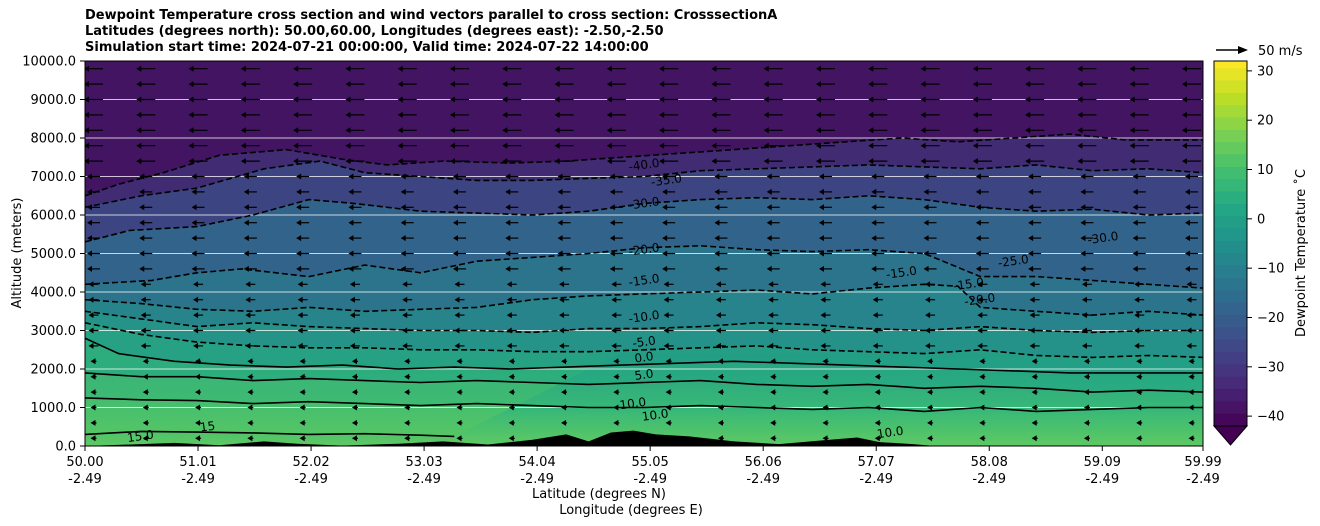 Image resolution: width=1320 pixels, height=526 pixels. What do you see at coordinates (644, 357) in the screenshot?
I see `contour-label: 0.0` at bounding box center [644, 357].